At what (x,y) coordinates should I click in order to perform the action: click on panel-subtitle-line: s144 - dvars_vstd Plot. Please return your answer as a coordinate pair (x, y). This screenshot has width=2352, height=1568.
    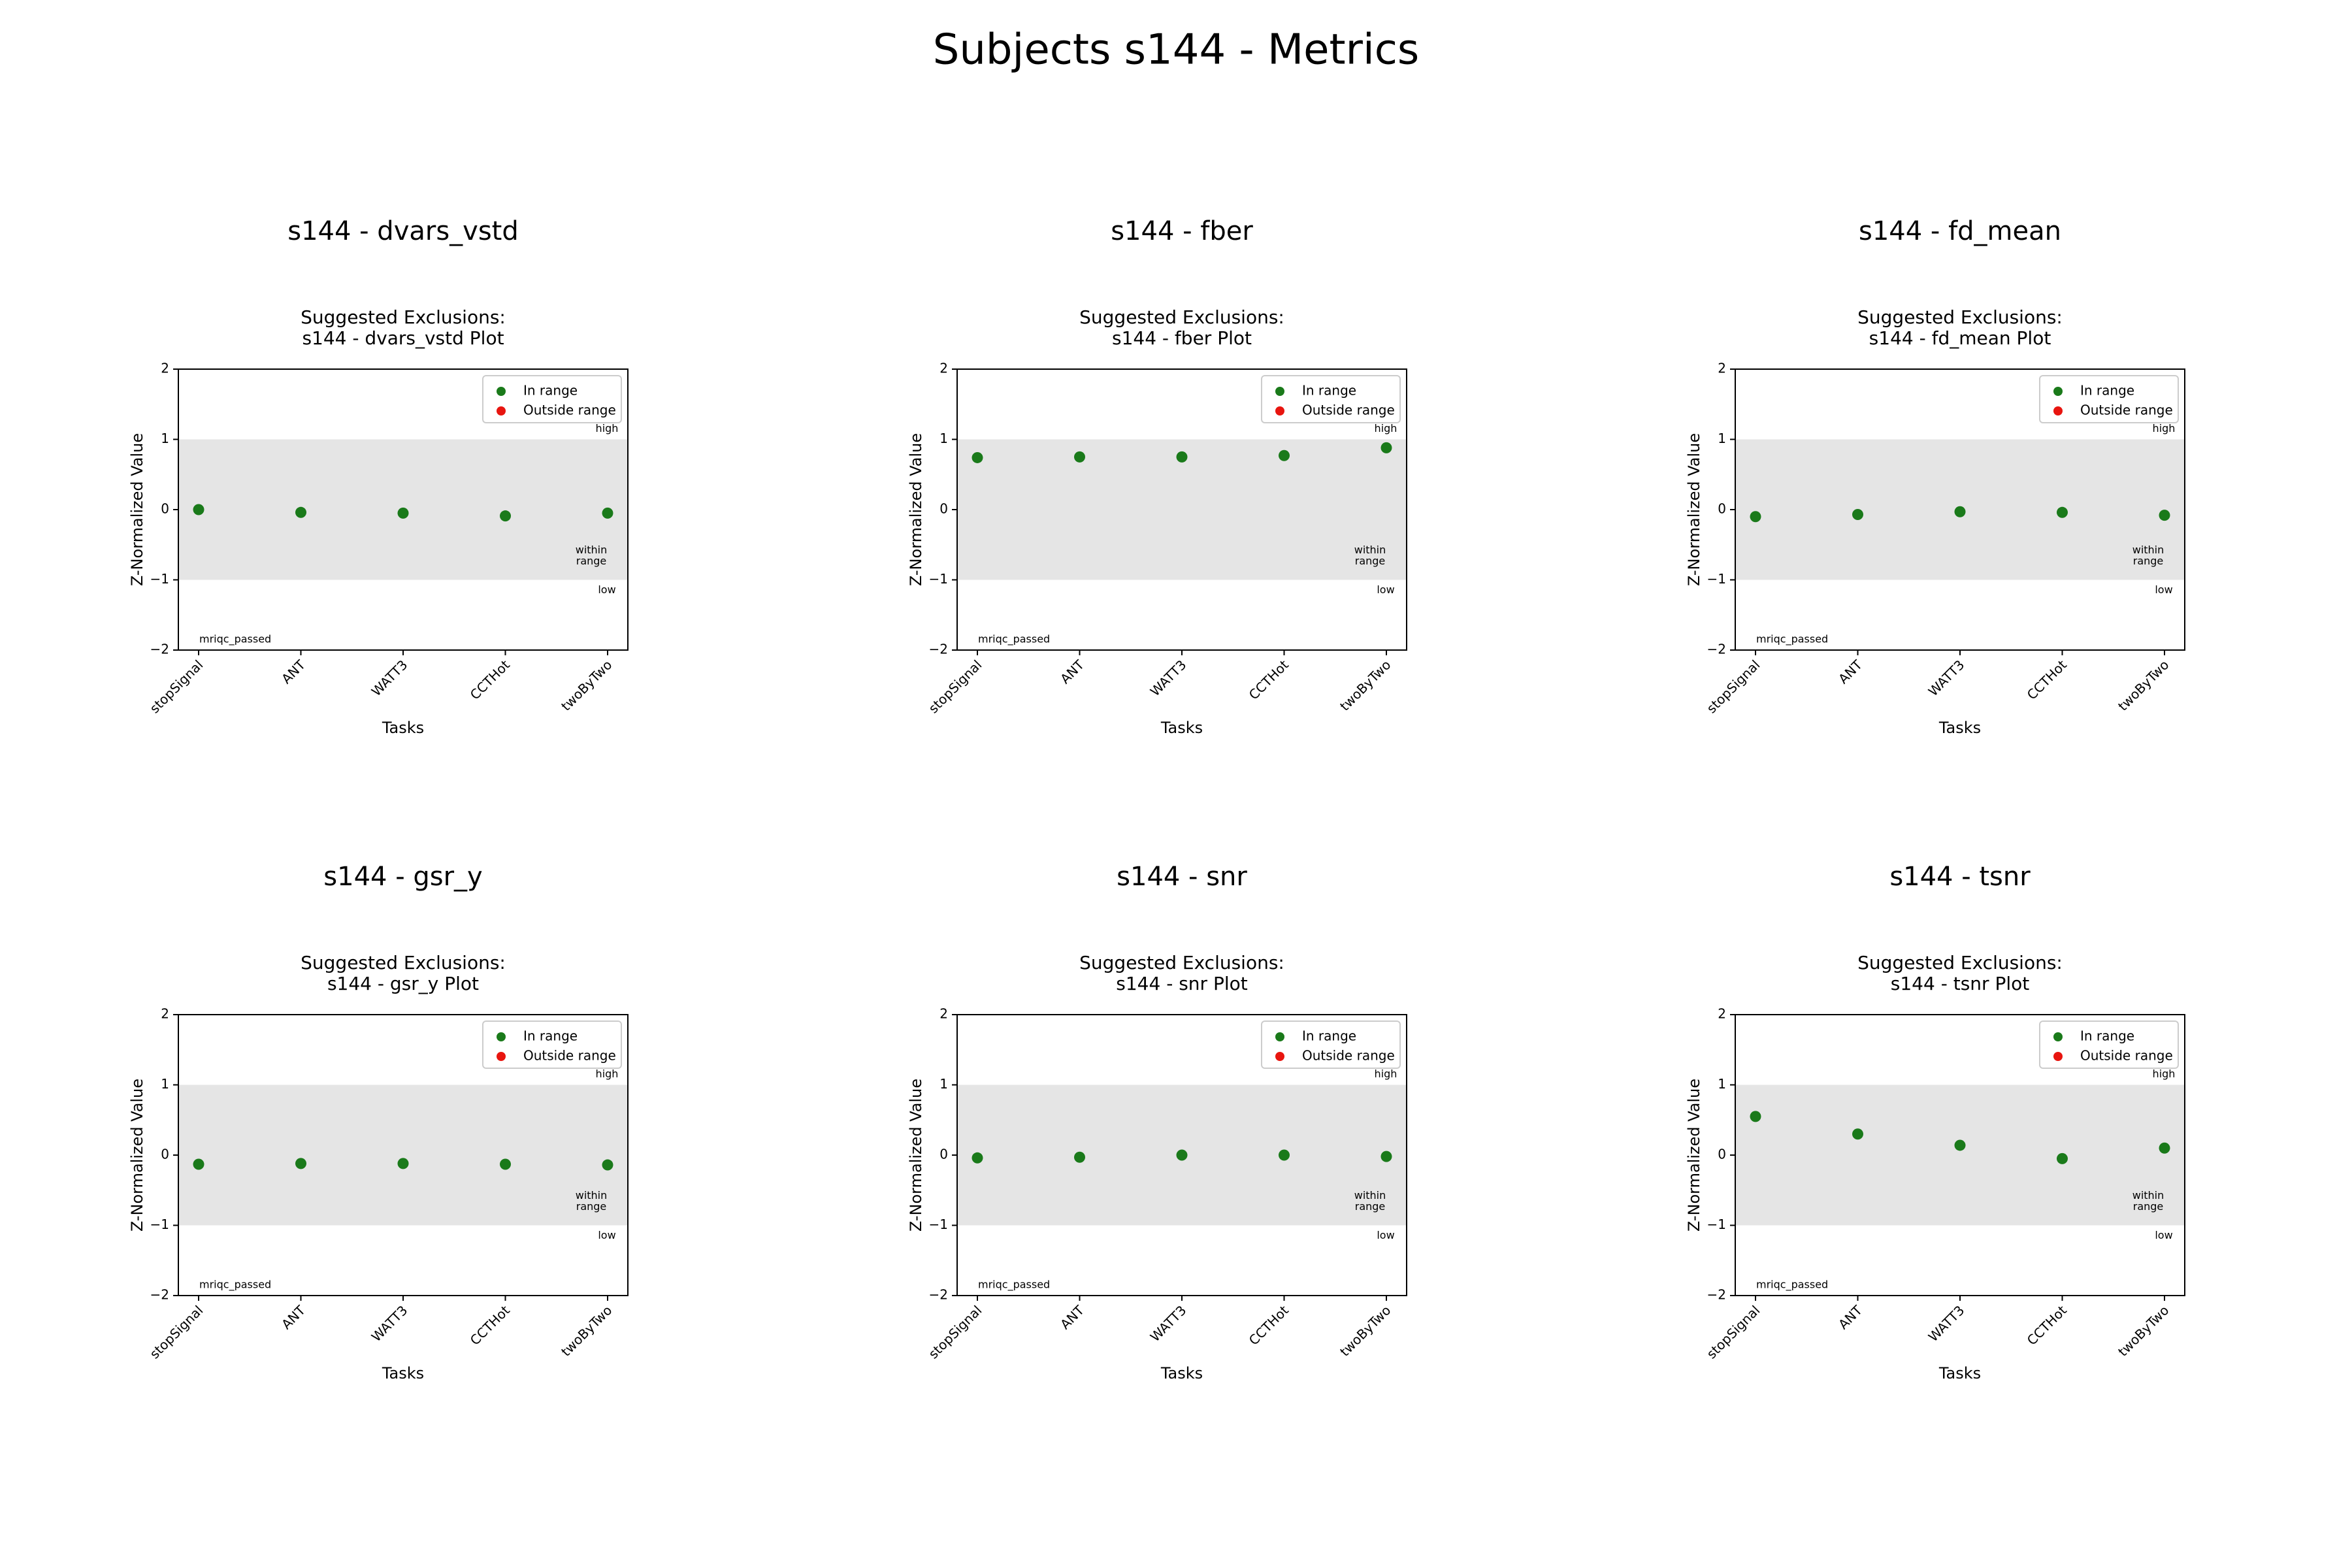
    Looking at the image, I should click on (403, 338).